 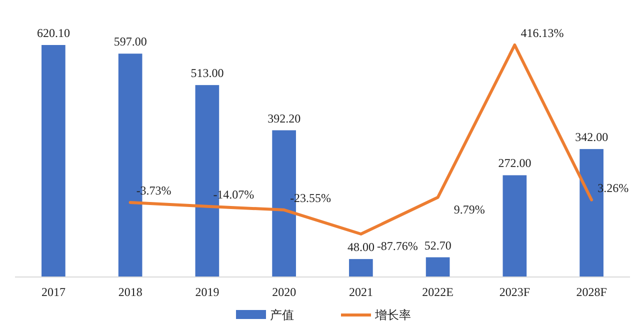 I want to click on x-tick-label: 2020, so click(x=284, y=292).